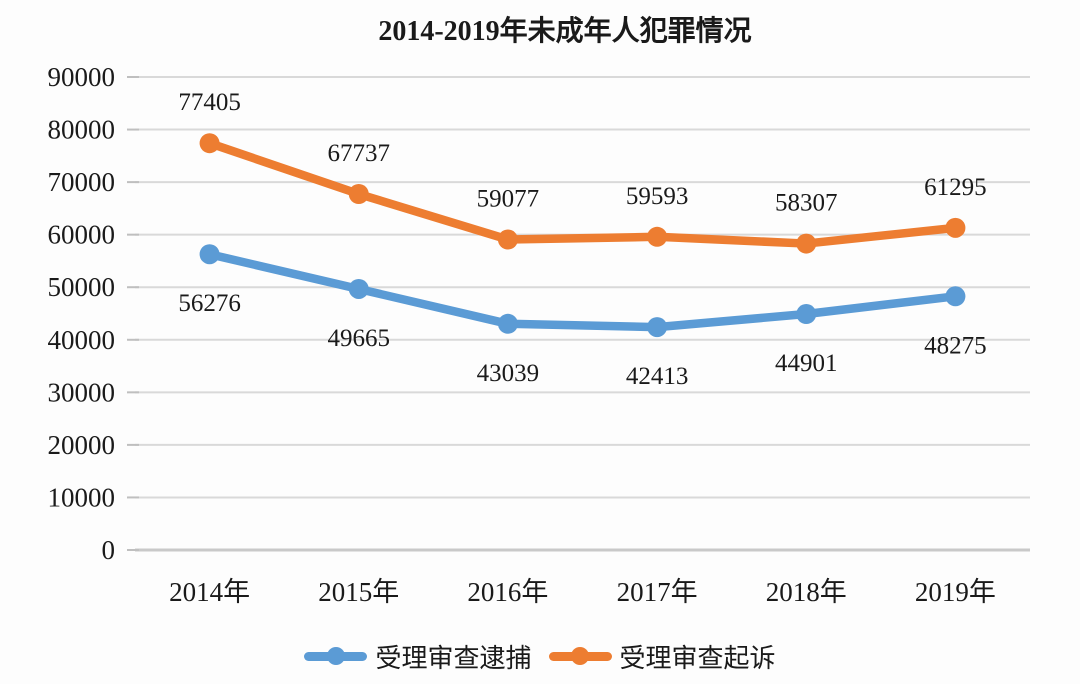 This screenshot has height=684, width=1080. Describe the element at coordinates (82, 235) in the screenshot. I see `y-tick-label: 60000` at that location.